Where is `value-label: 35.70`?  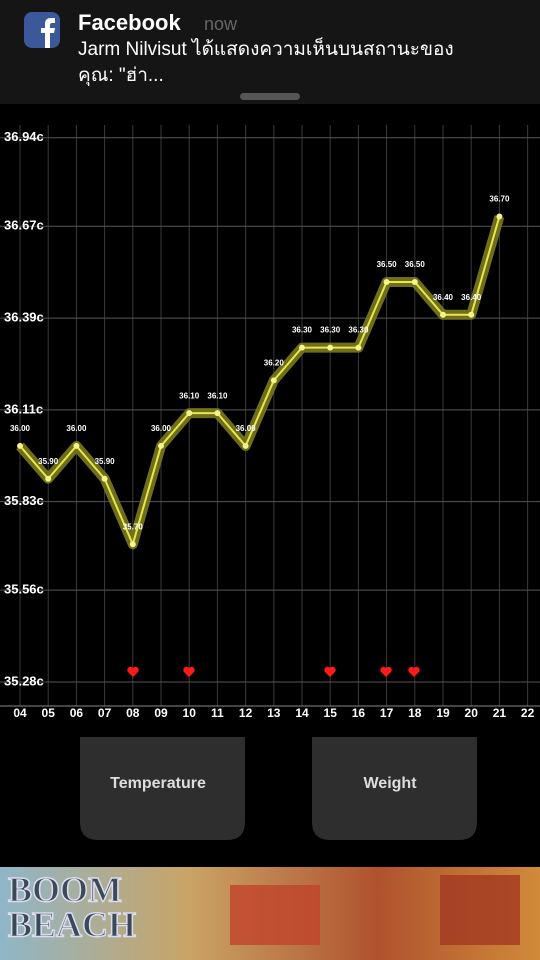 value-label: 35.70 is located at coordinates (133, 526).